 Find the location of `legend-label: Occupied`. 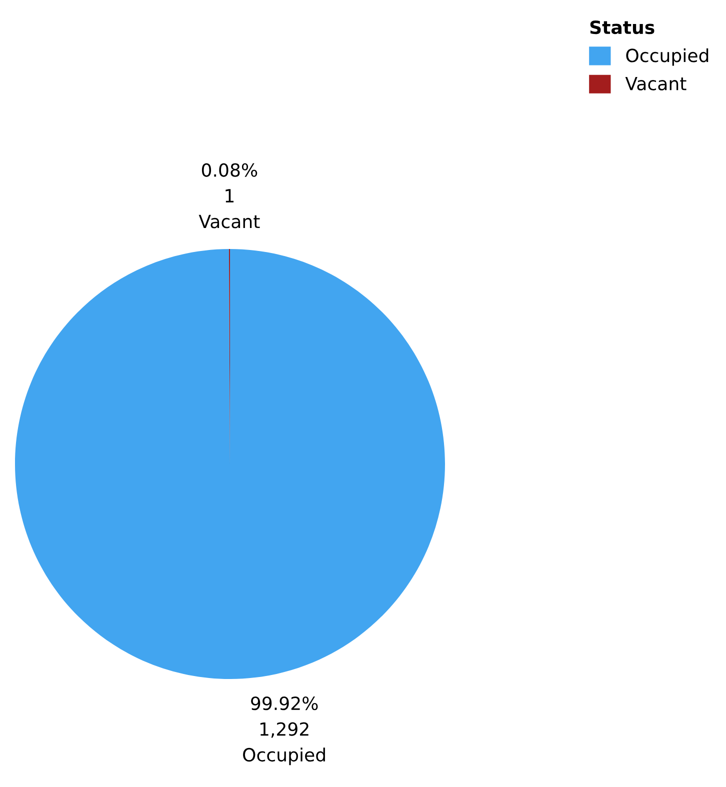

legend-label: Occupied is located at coordinates (667, 57).